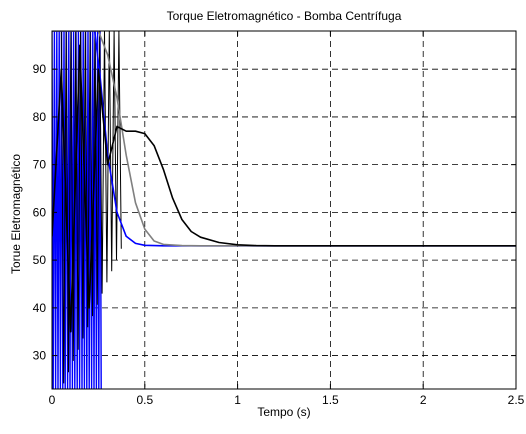 The image size is (526, 434). What do you see at coordinates (91, 207) in the screenshot?
I see `oscillation-band` at bounding box center [91, 207].